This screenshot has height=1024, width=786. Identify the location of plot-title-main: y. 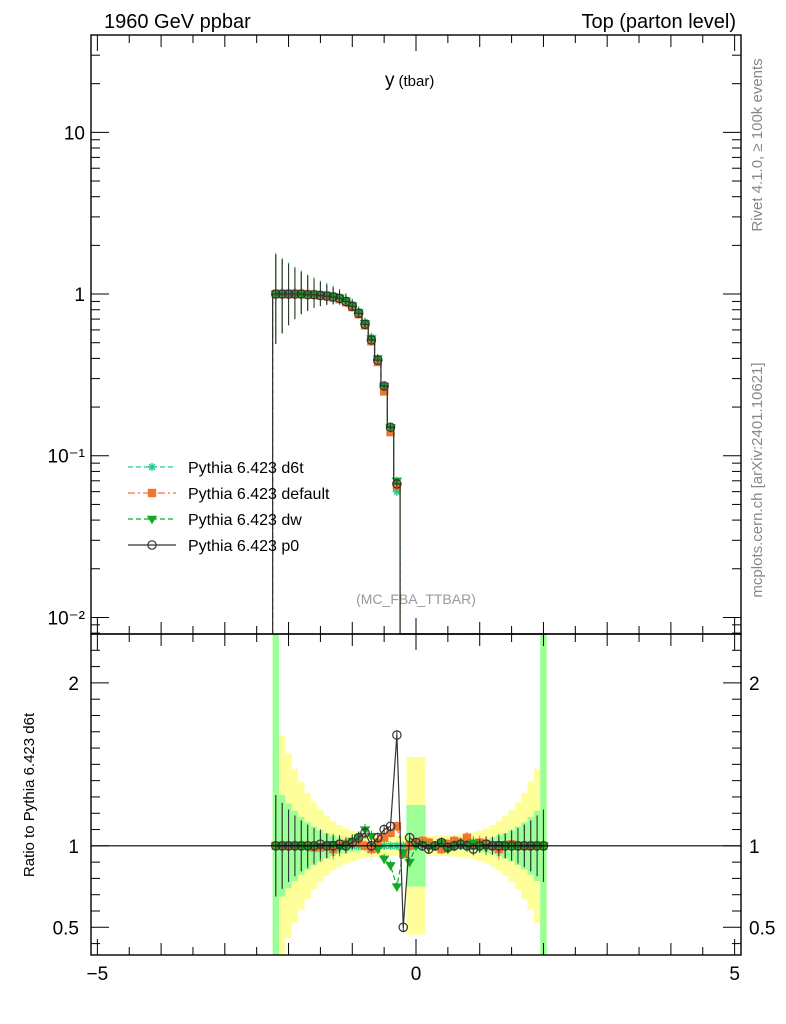
(390, 80).